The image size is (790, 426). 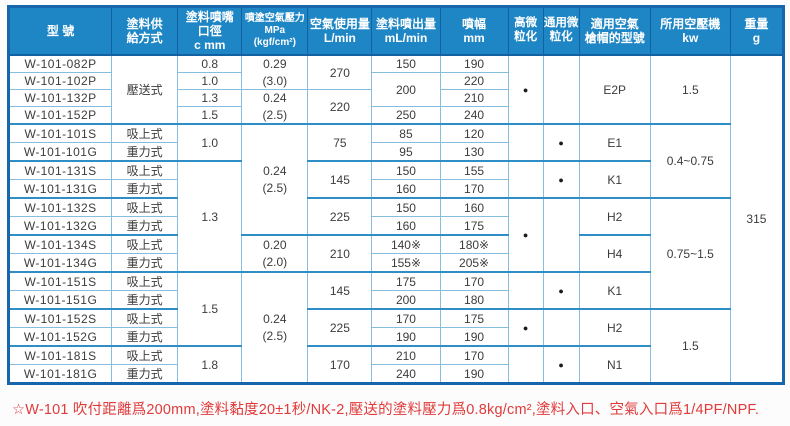 I want to click on header-line: MPa (kgf/cm²), so click(x=274, y=36).